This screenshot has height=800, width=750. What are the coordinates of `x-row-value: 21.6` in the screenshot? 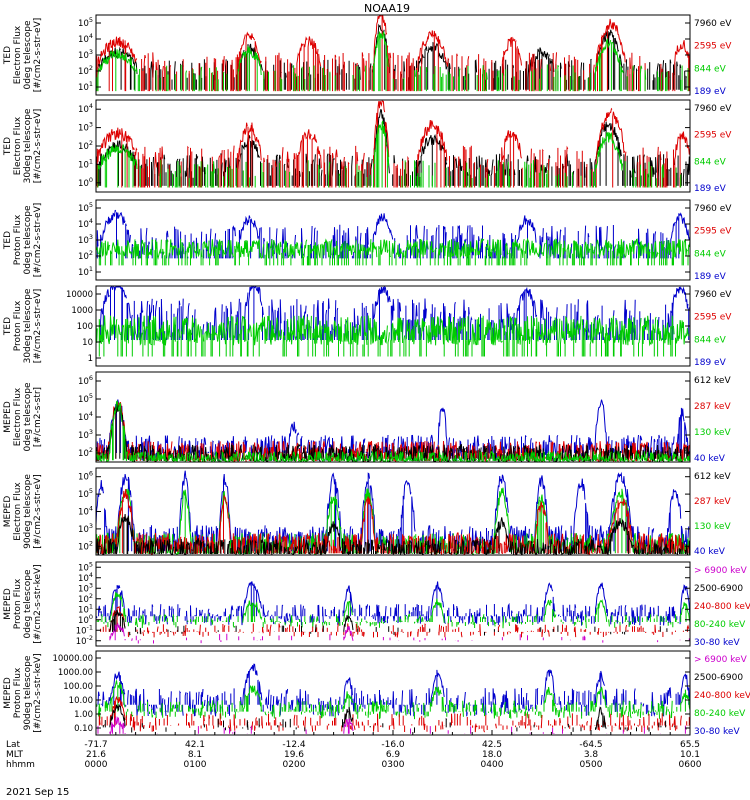 It's located at (96, 755).